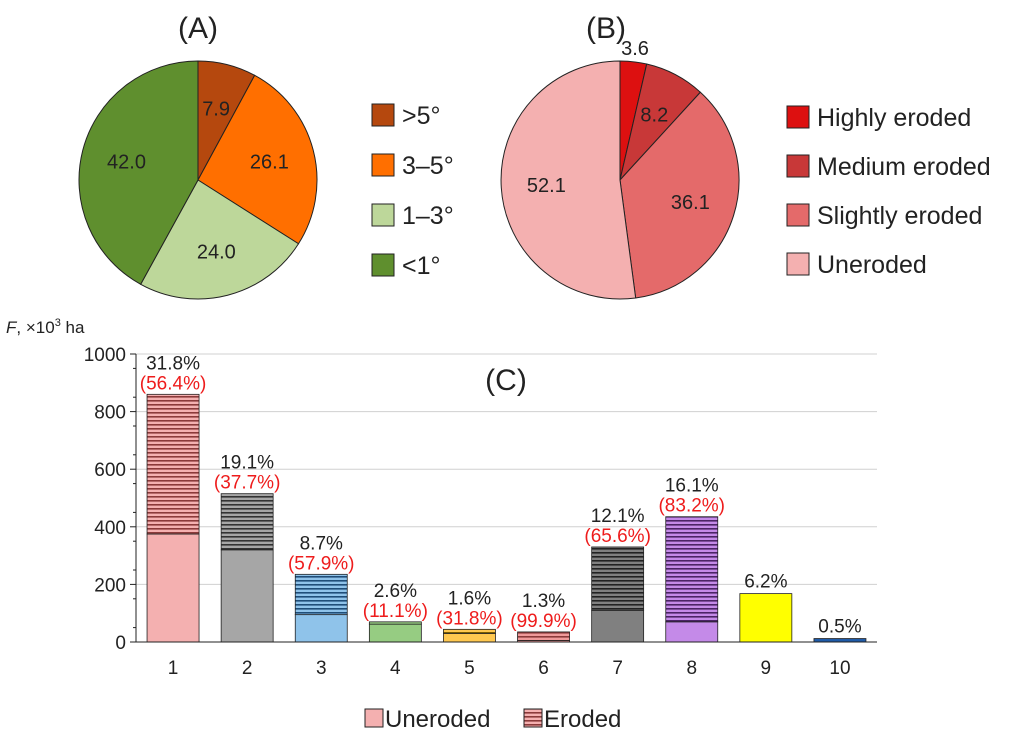  I want to click on y-tick-label: 0, so click(120, 643).